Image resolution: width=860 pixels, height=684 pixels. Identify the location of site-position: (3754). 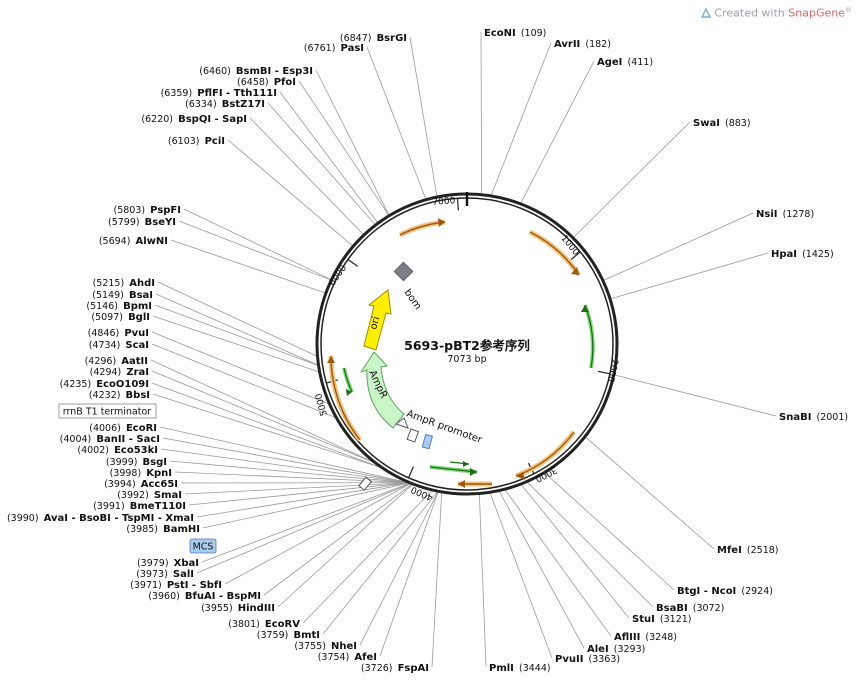
(334, 657).